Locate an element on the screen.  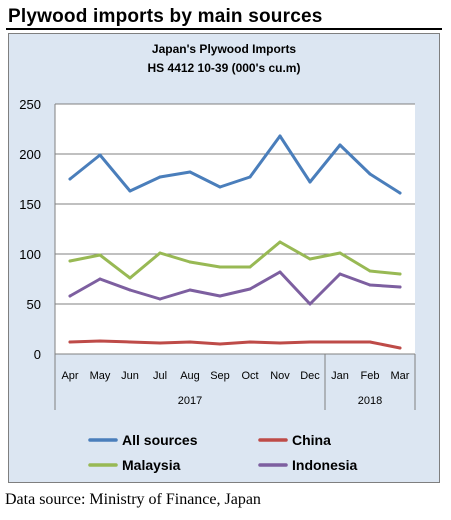
legend-label-indonesia: Indonesia is located at coordinates (325, 465).